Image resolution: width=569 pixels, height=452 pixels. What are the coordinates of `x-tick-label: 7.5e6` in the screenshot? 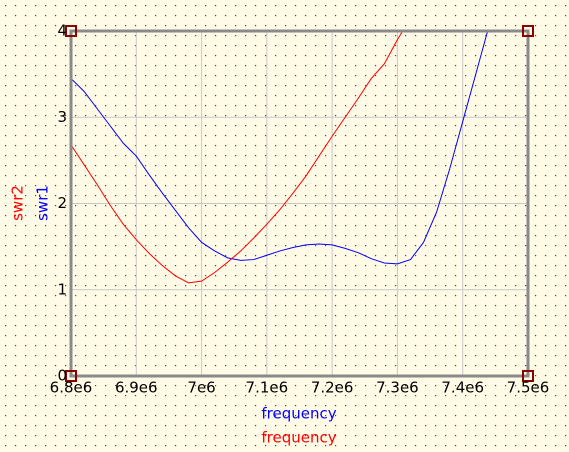 It's located at (528, 388).